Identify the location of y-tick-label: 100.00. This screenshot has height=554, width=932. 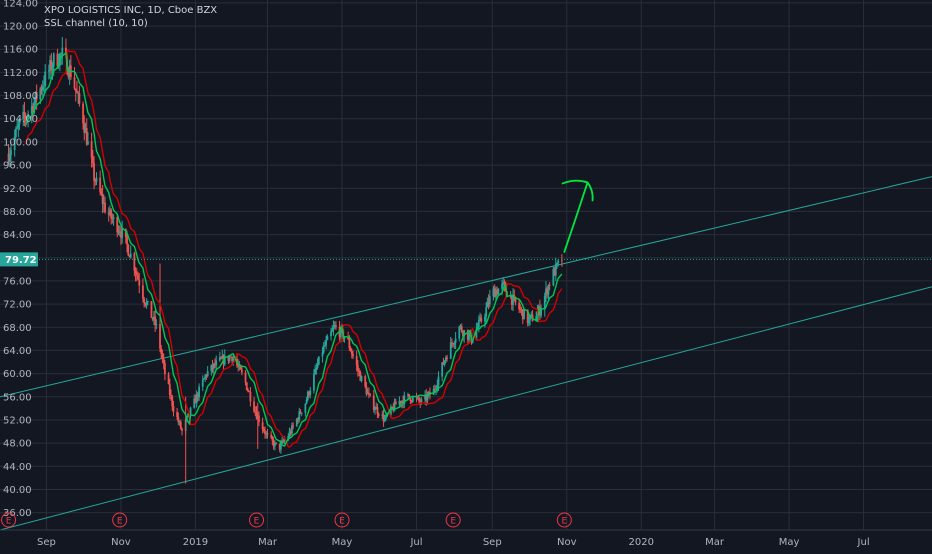
(20, 142).